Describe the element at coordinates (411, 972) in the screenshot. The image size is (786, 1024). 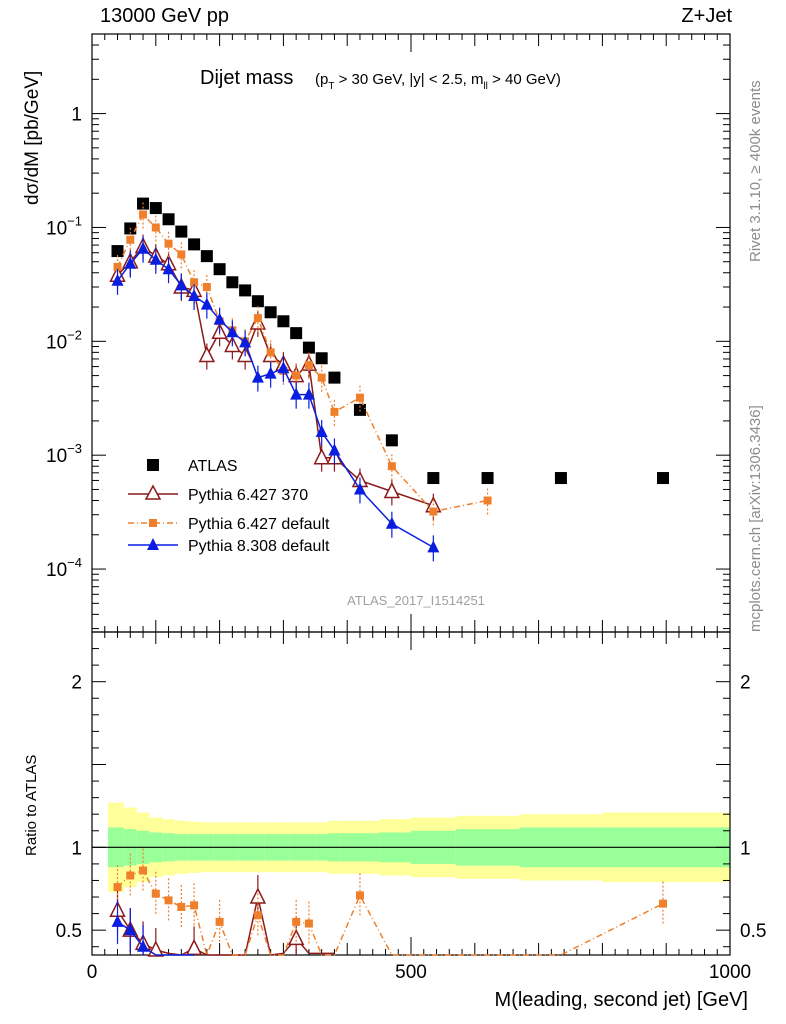
I see `x-tick-label: 500` at that location.